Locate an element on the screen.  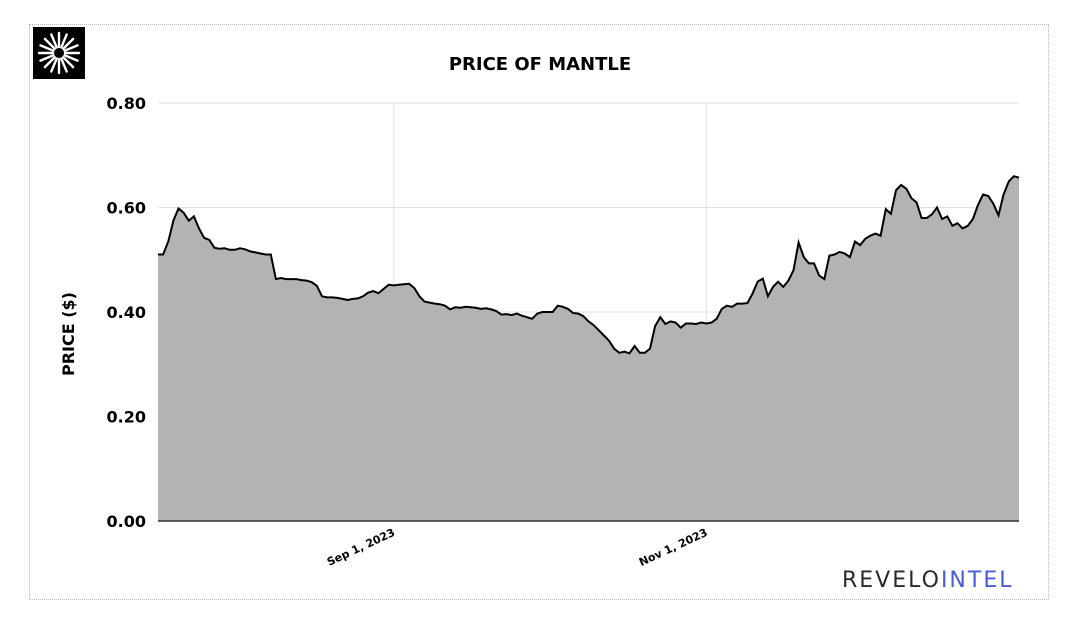
y-tick-label: 0.40 is located at coordinates (126, 312).